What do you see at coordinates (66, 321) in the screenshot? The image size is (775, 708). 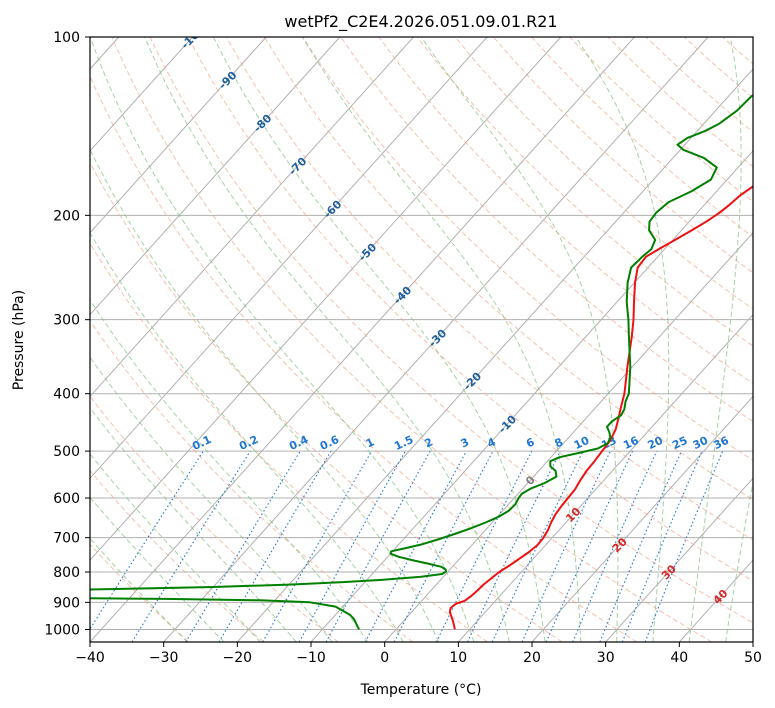 I see `y-tick-label: 300` at bounding box center [66, 321].